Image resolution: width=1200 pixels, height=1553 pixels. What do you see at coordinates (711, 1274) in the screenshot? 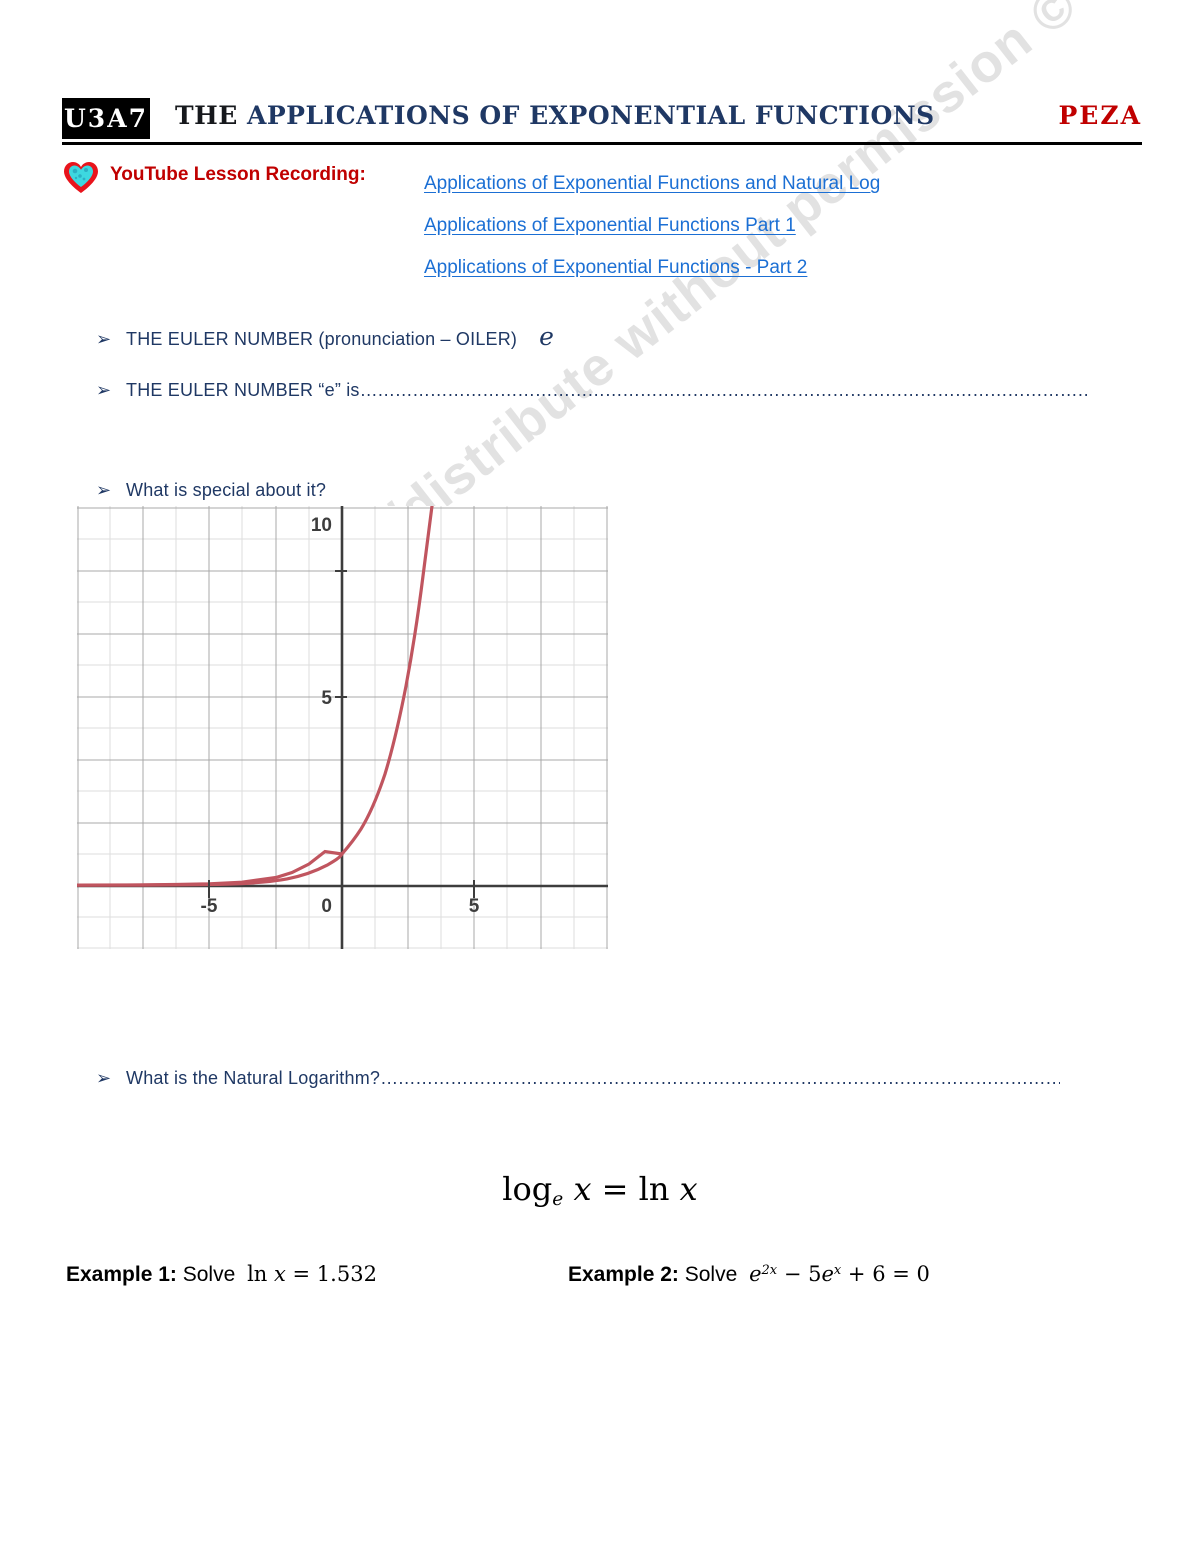
I see `example-2-verb: Solve` at bounding box center [711, 1274].